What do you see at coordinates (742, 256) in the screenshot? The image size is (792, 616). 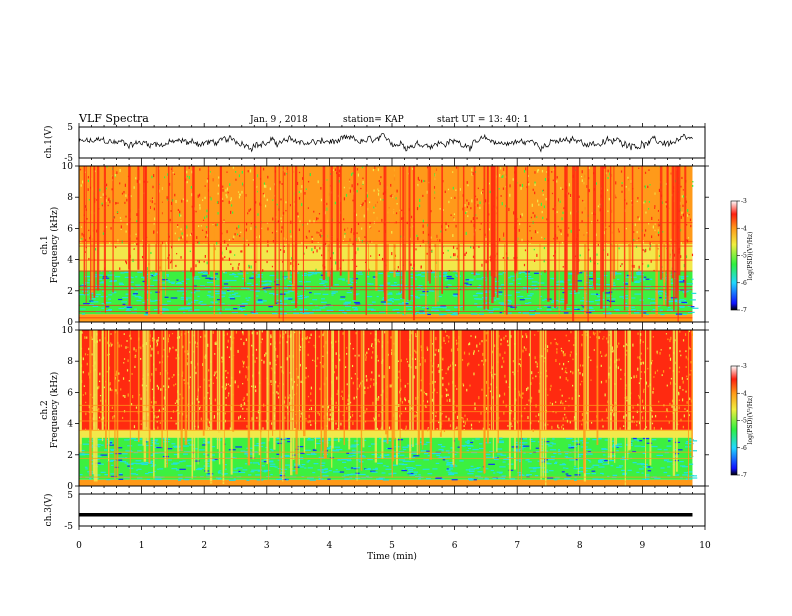 I see `ch1-colorbar-ticks: -3-4-5-6-7` at bounding box center [742, 256].